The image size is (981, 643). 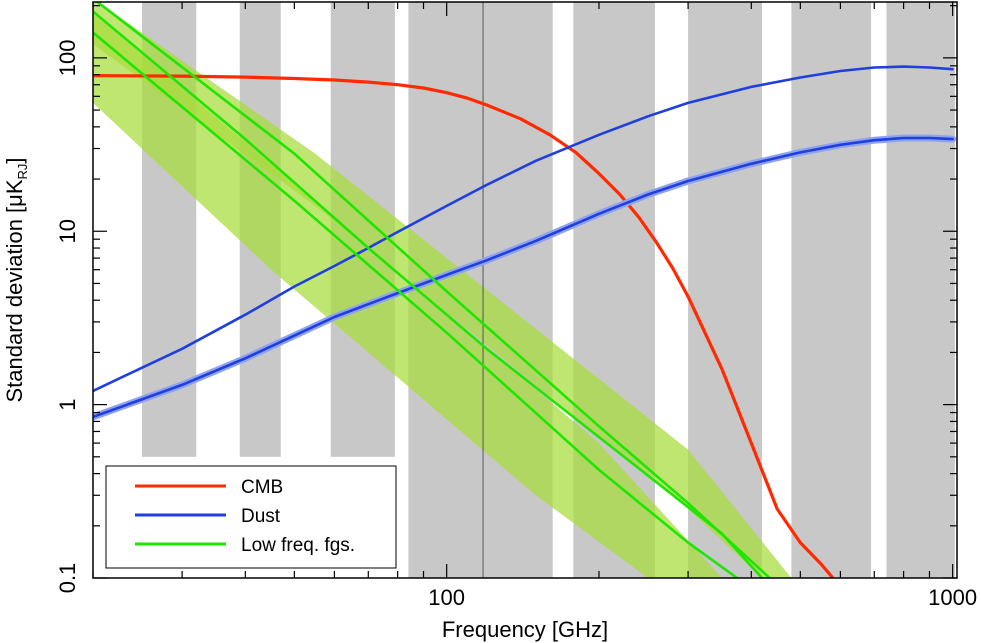 What do you see at coordinates (952, 597) in the screenshot?
I see `x-tick-label: 1000` at bounding box center [952, 597].